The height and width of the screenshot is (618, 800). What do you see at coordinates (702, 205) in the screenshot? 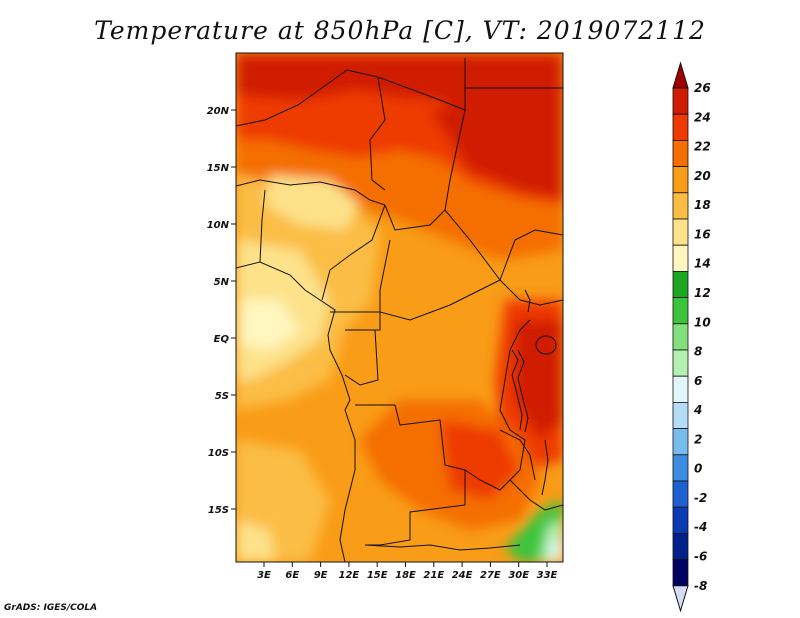
I see `colorbar-label: 18` at bounding box center [702, 205].